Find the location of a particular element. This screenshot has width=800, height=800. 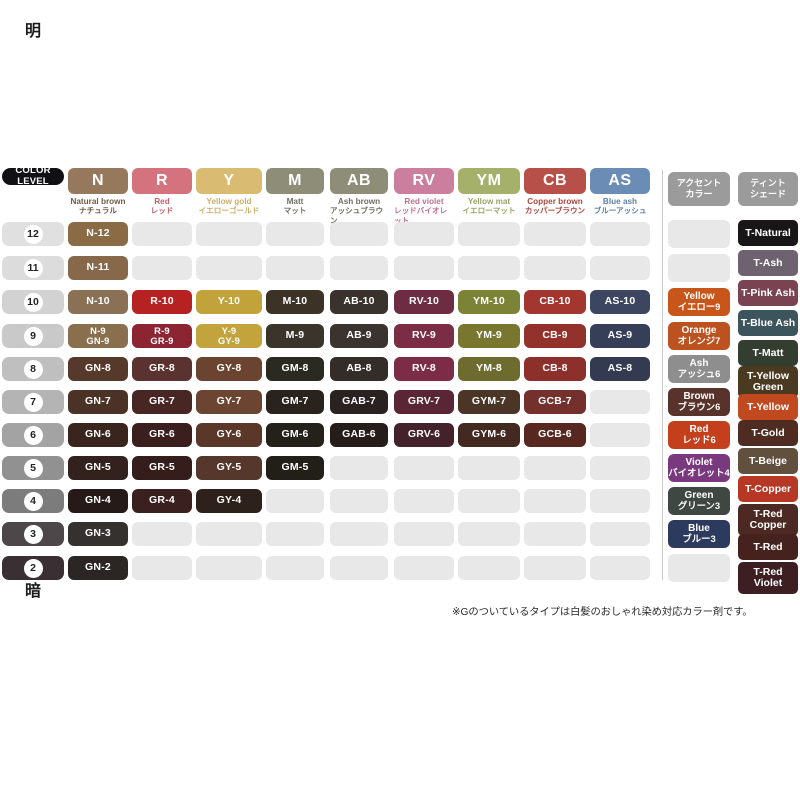

swatch-label: AB-8 is located at coordinates (359, 368).